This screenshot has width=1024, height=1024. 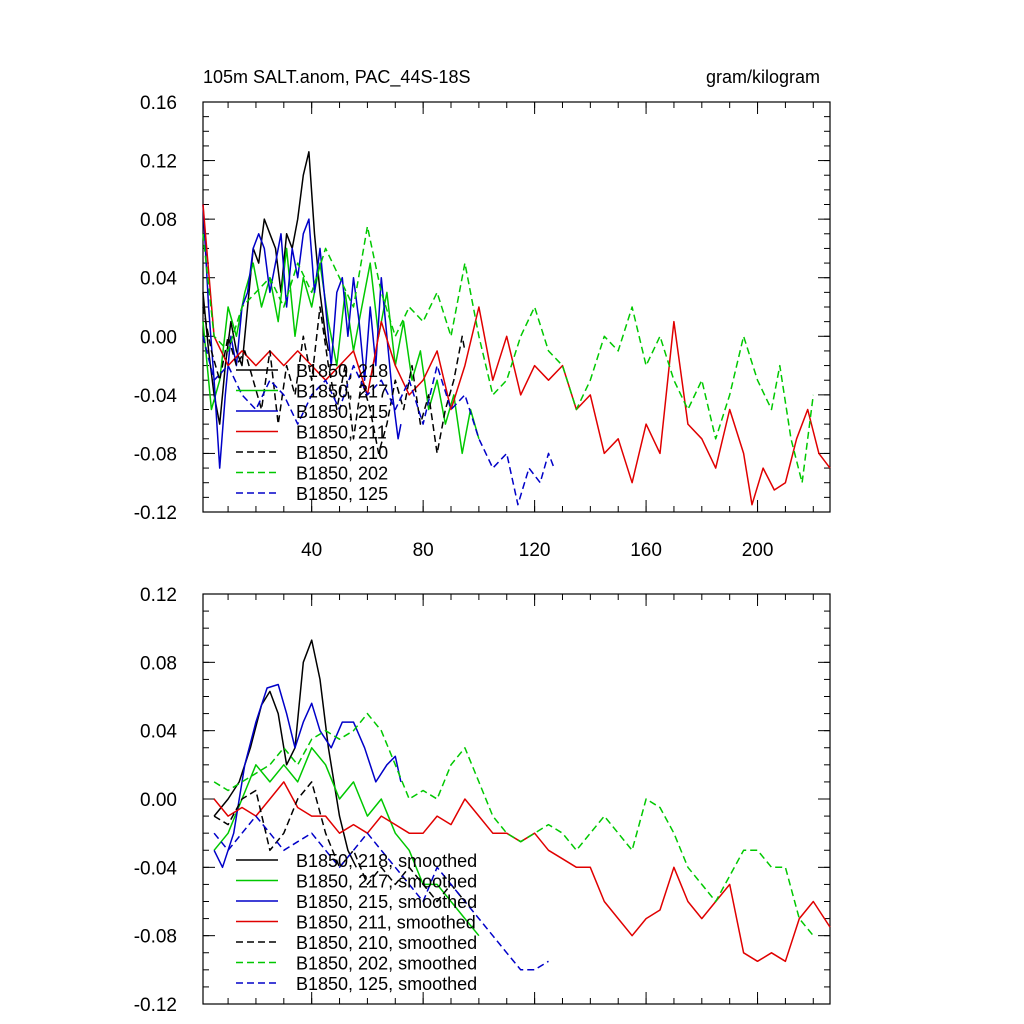 I want to click on x-tick-label: 160, so click(x=646, y=550).